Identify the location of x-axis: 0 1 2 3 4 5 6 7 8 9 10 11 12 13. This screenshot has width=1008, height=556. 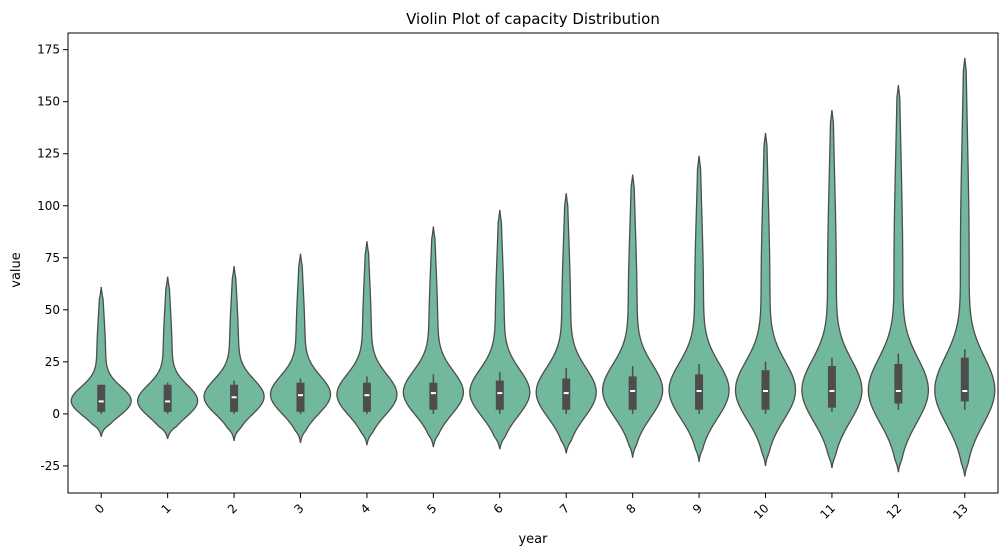
(531, 507).